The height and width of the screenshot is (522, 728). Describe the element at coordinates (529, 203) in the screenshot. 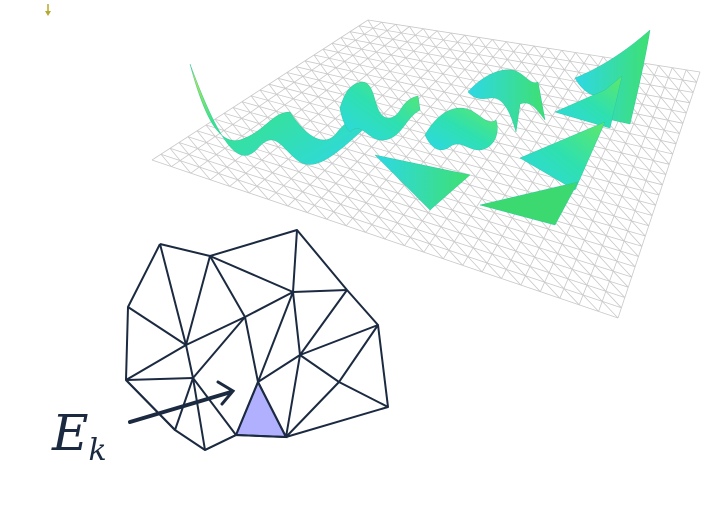

I see `surface-triangle-c` at that location.